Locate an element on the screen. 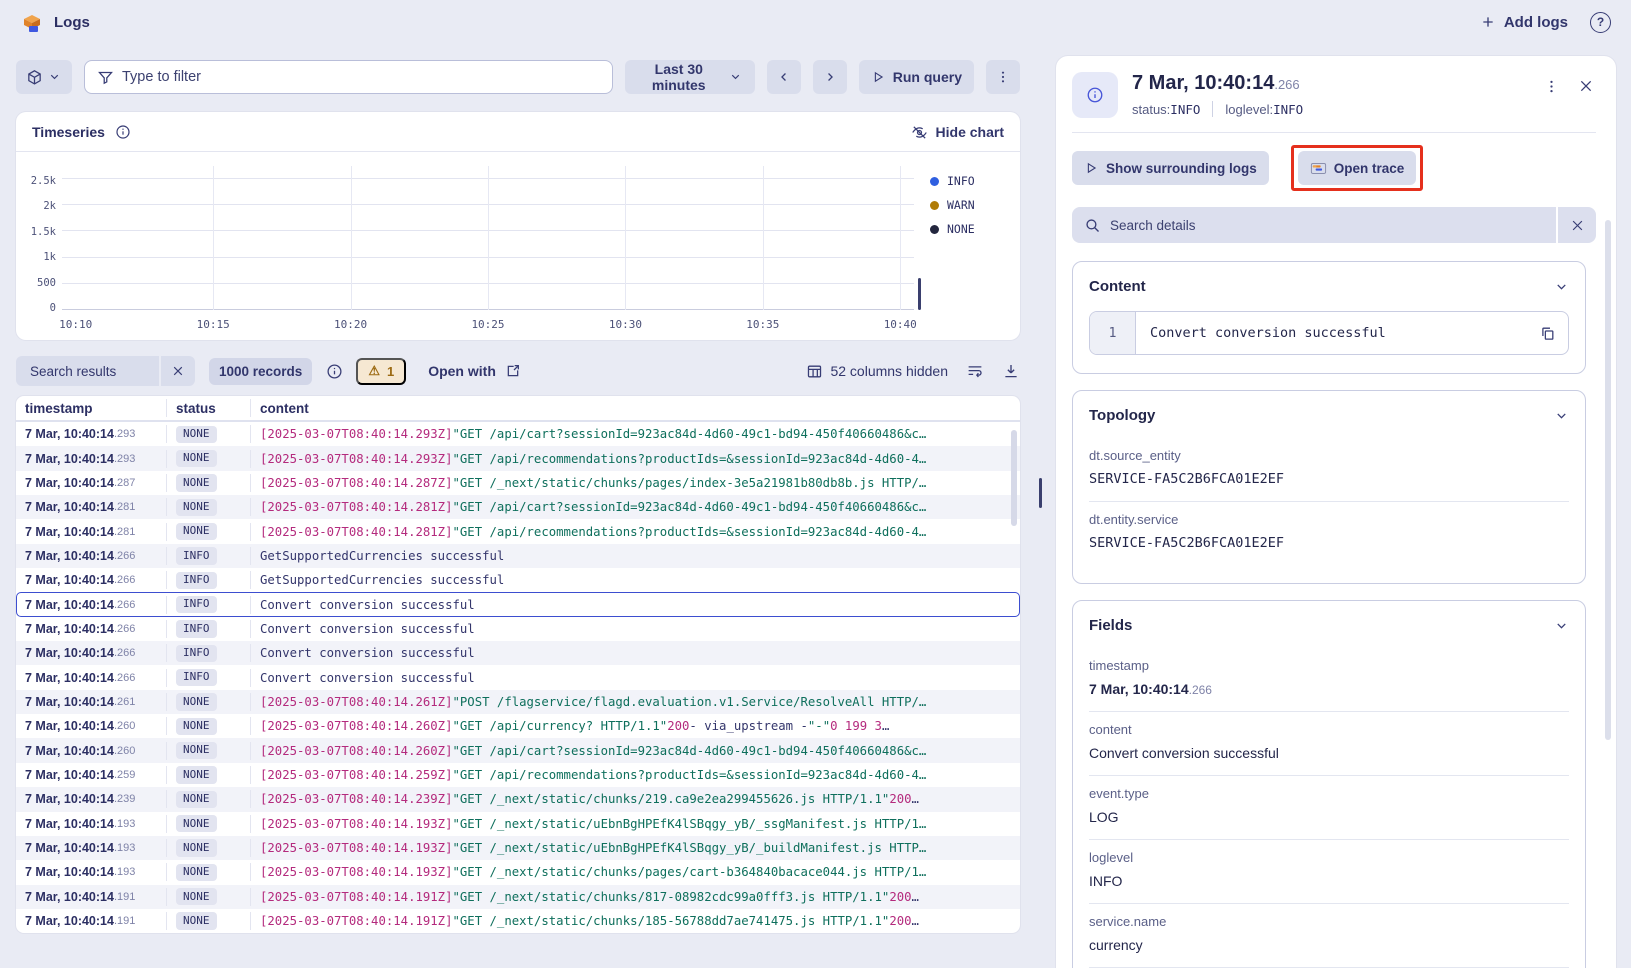 The image size is (1631, 968). search-icon is located at coordinates (1092, 225).